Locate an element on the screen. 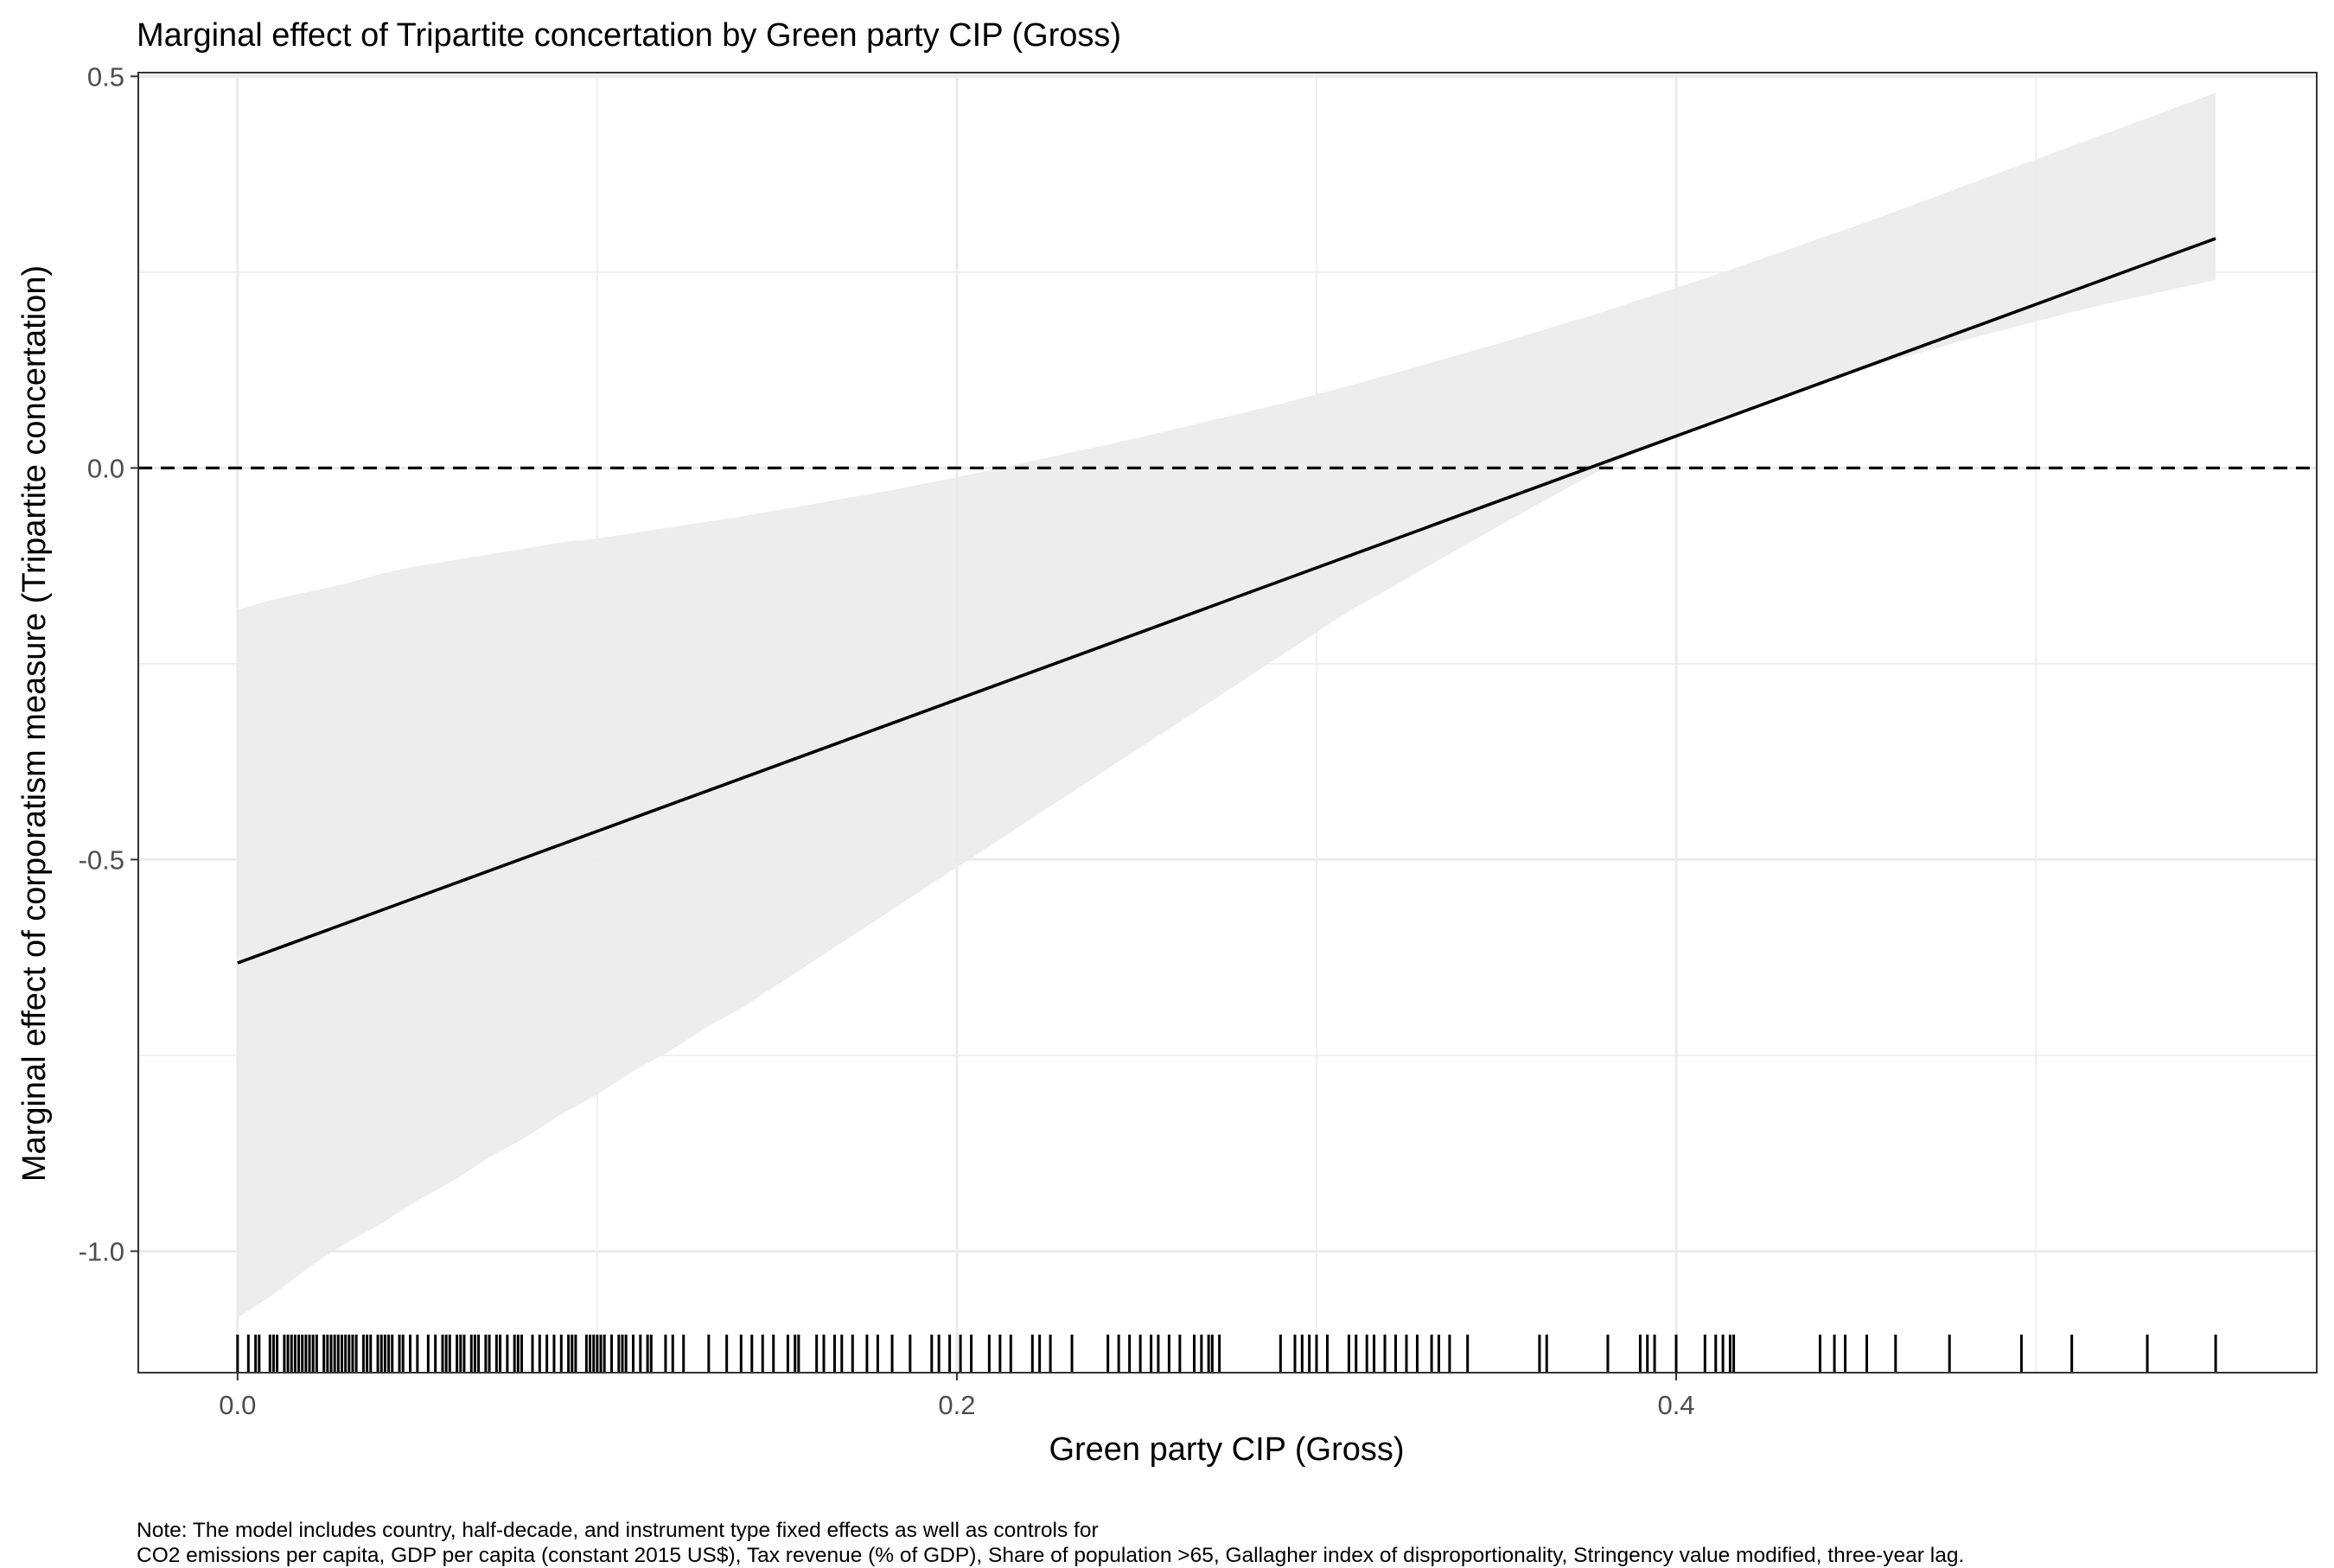 Image resolution: width=2334 pixels, height=1568 pixels. rug-marks is located at coordinates (1227, 1354).